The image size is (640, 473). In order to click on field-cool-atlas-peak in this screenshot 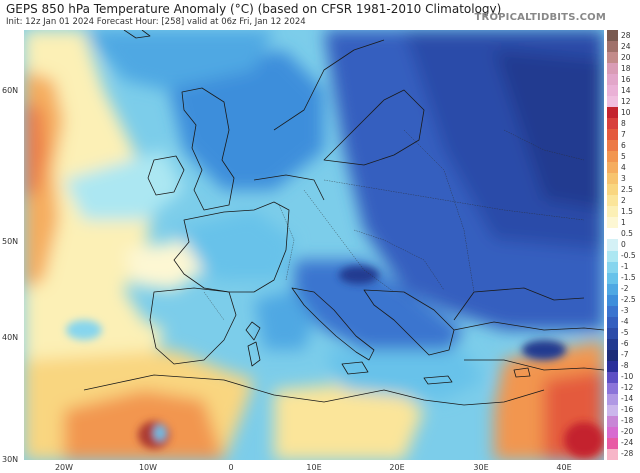, I will do `click(160, 433)`.